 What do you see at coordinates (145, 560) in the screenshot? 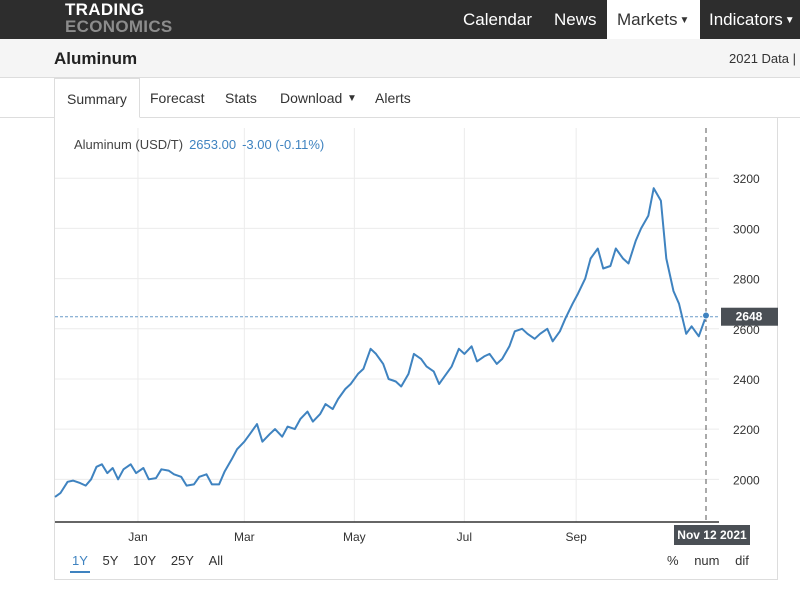
I see `range-10y: 10Y` at bounding box center [145, 560].